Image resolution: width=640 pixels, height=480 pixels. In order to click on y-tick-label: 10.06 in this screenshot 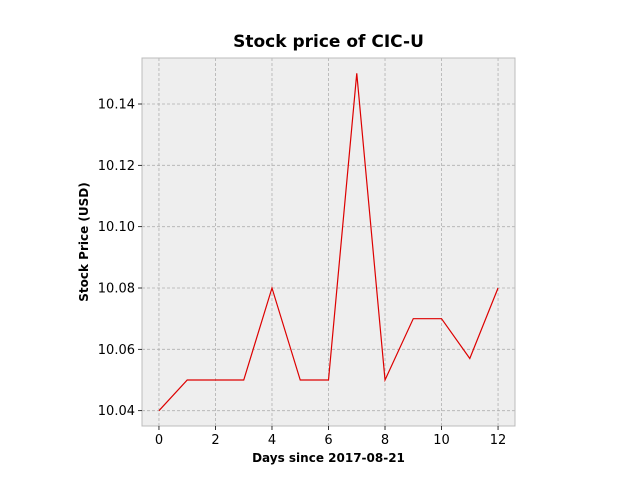, I will do `click(116, 350)`.